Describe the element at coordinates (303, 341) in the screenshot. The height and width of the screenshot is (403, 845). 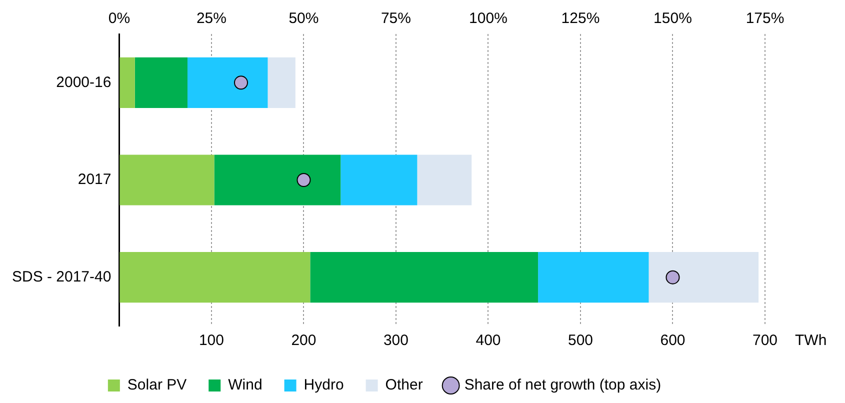
I see `x-tick-label: 200` at that location.